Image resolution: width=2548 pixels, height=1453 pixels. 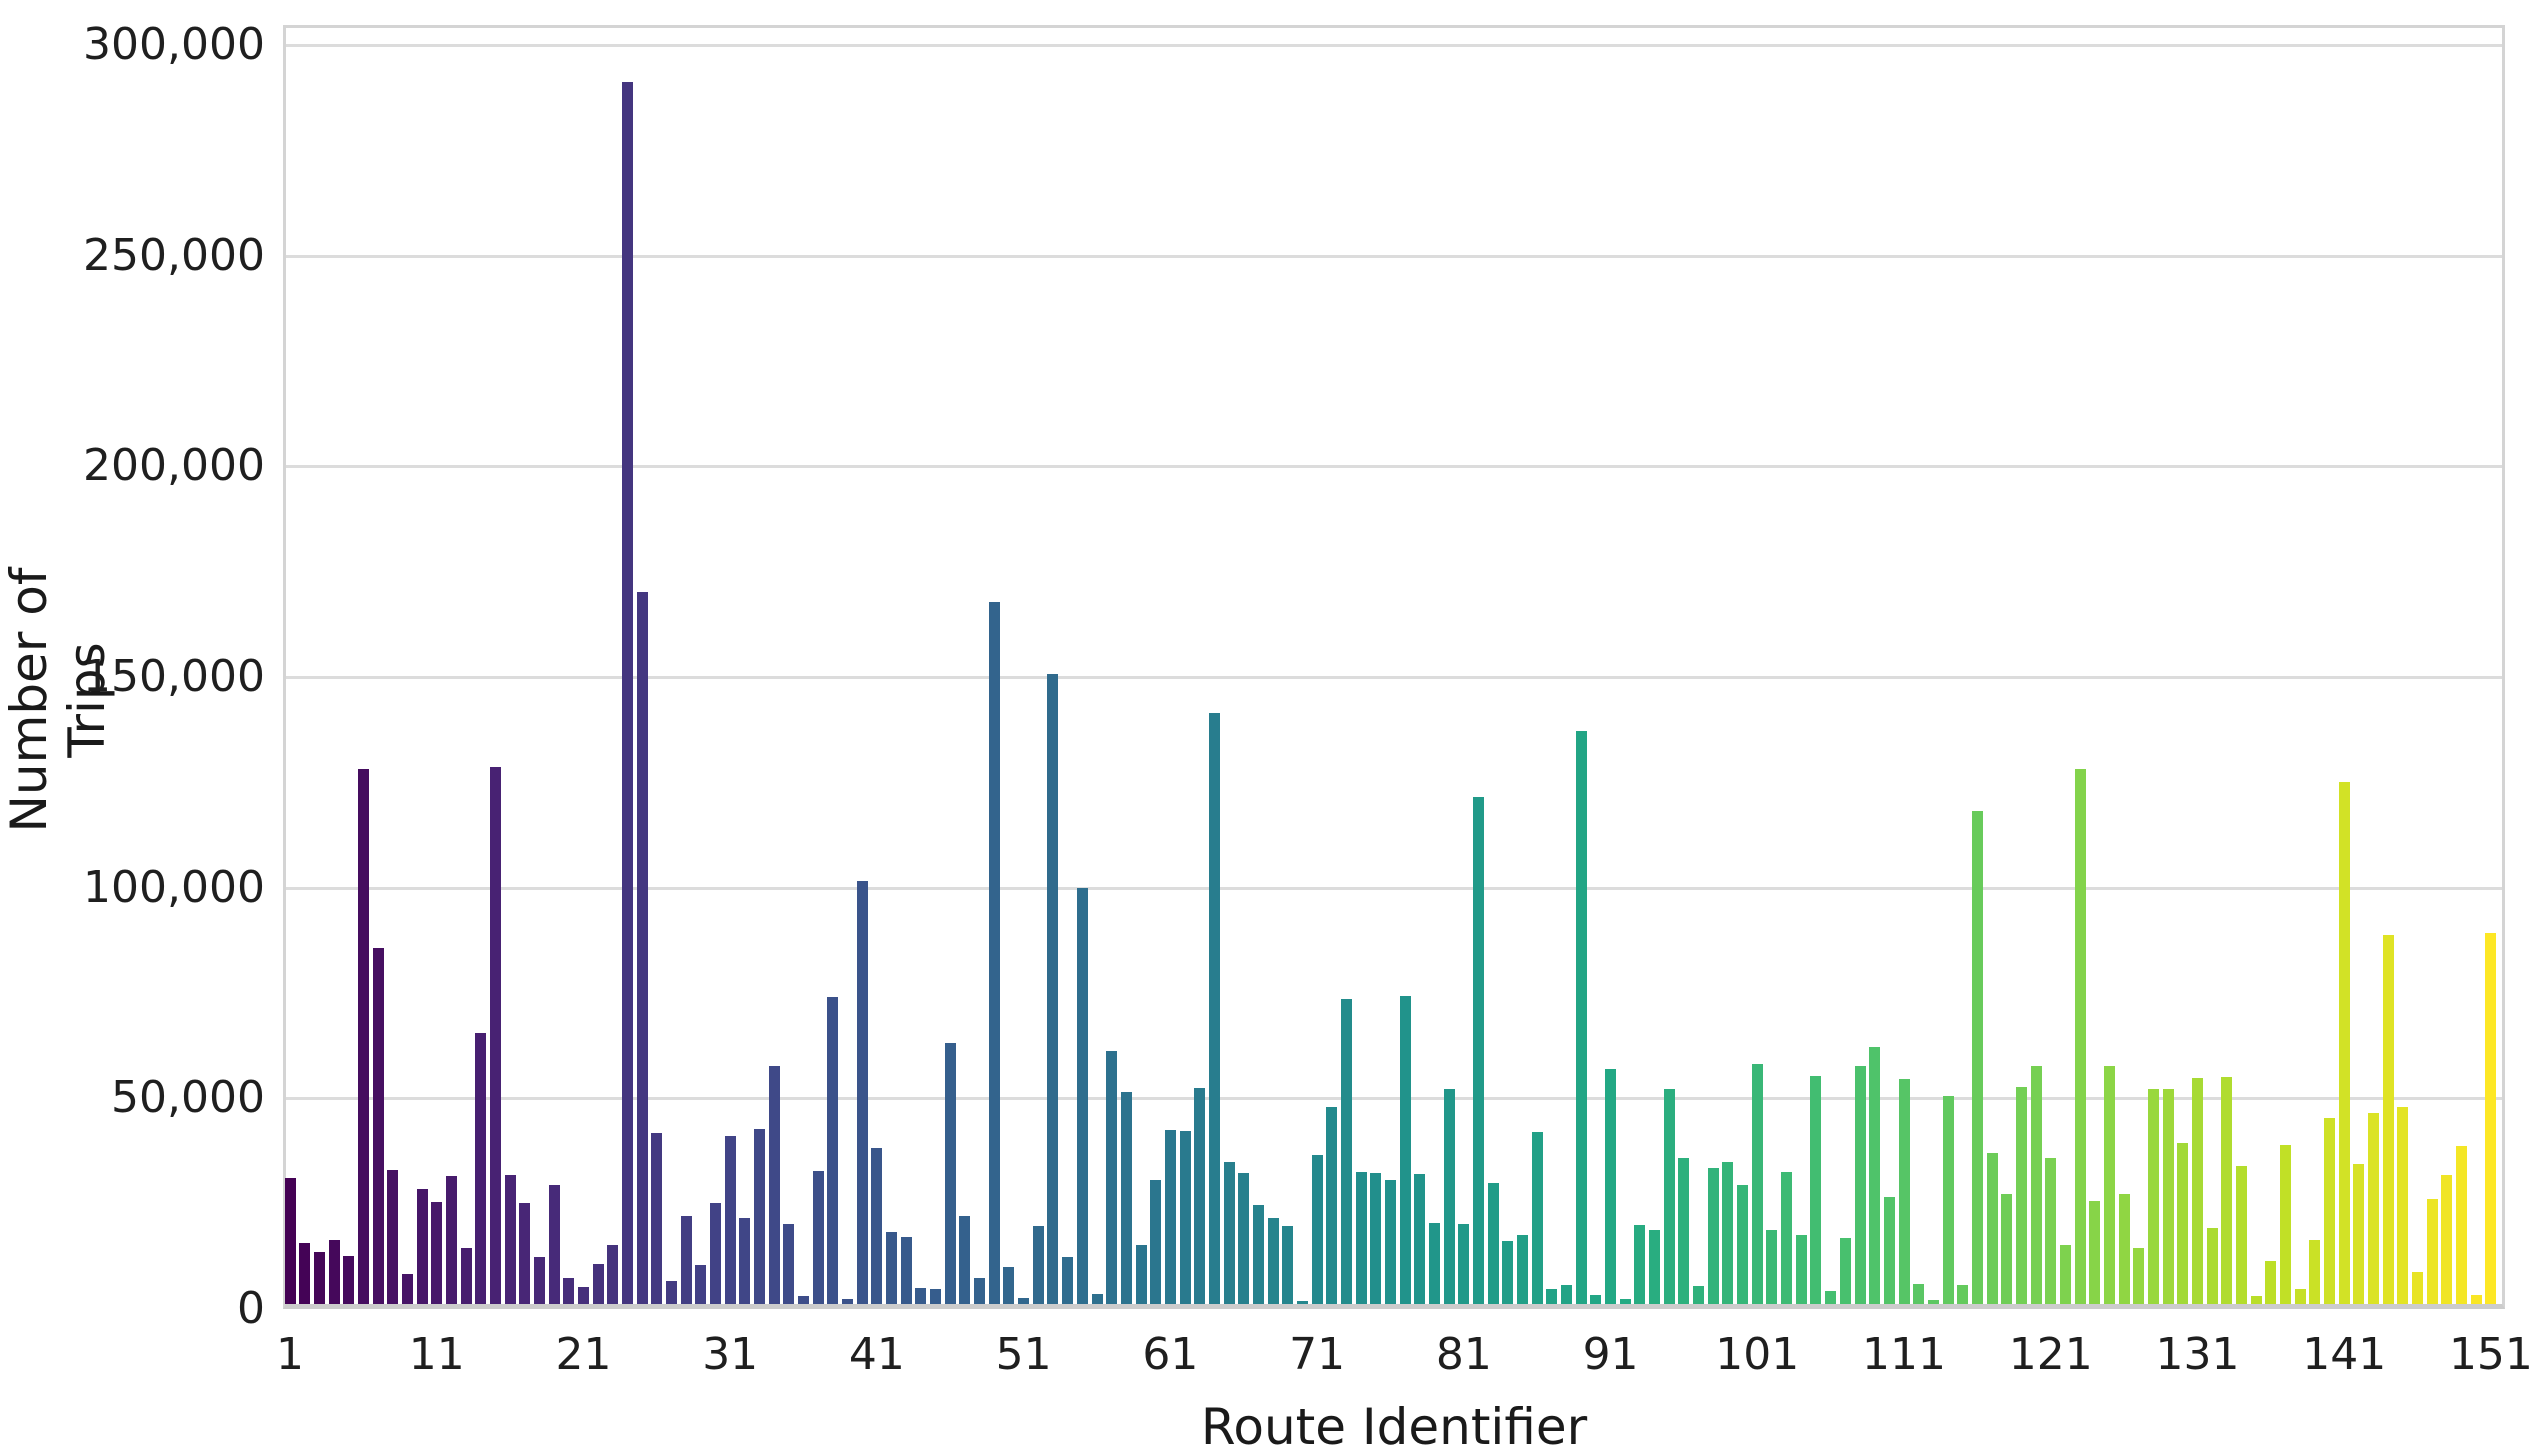 What do you see at coordinates (174, 466) in the screenshot?
I see `y-tick-label-200000: 200,000` at bounding box center [174, 466].